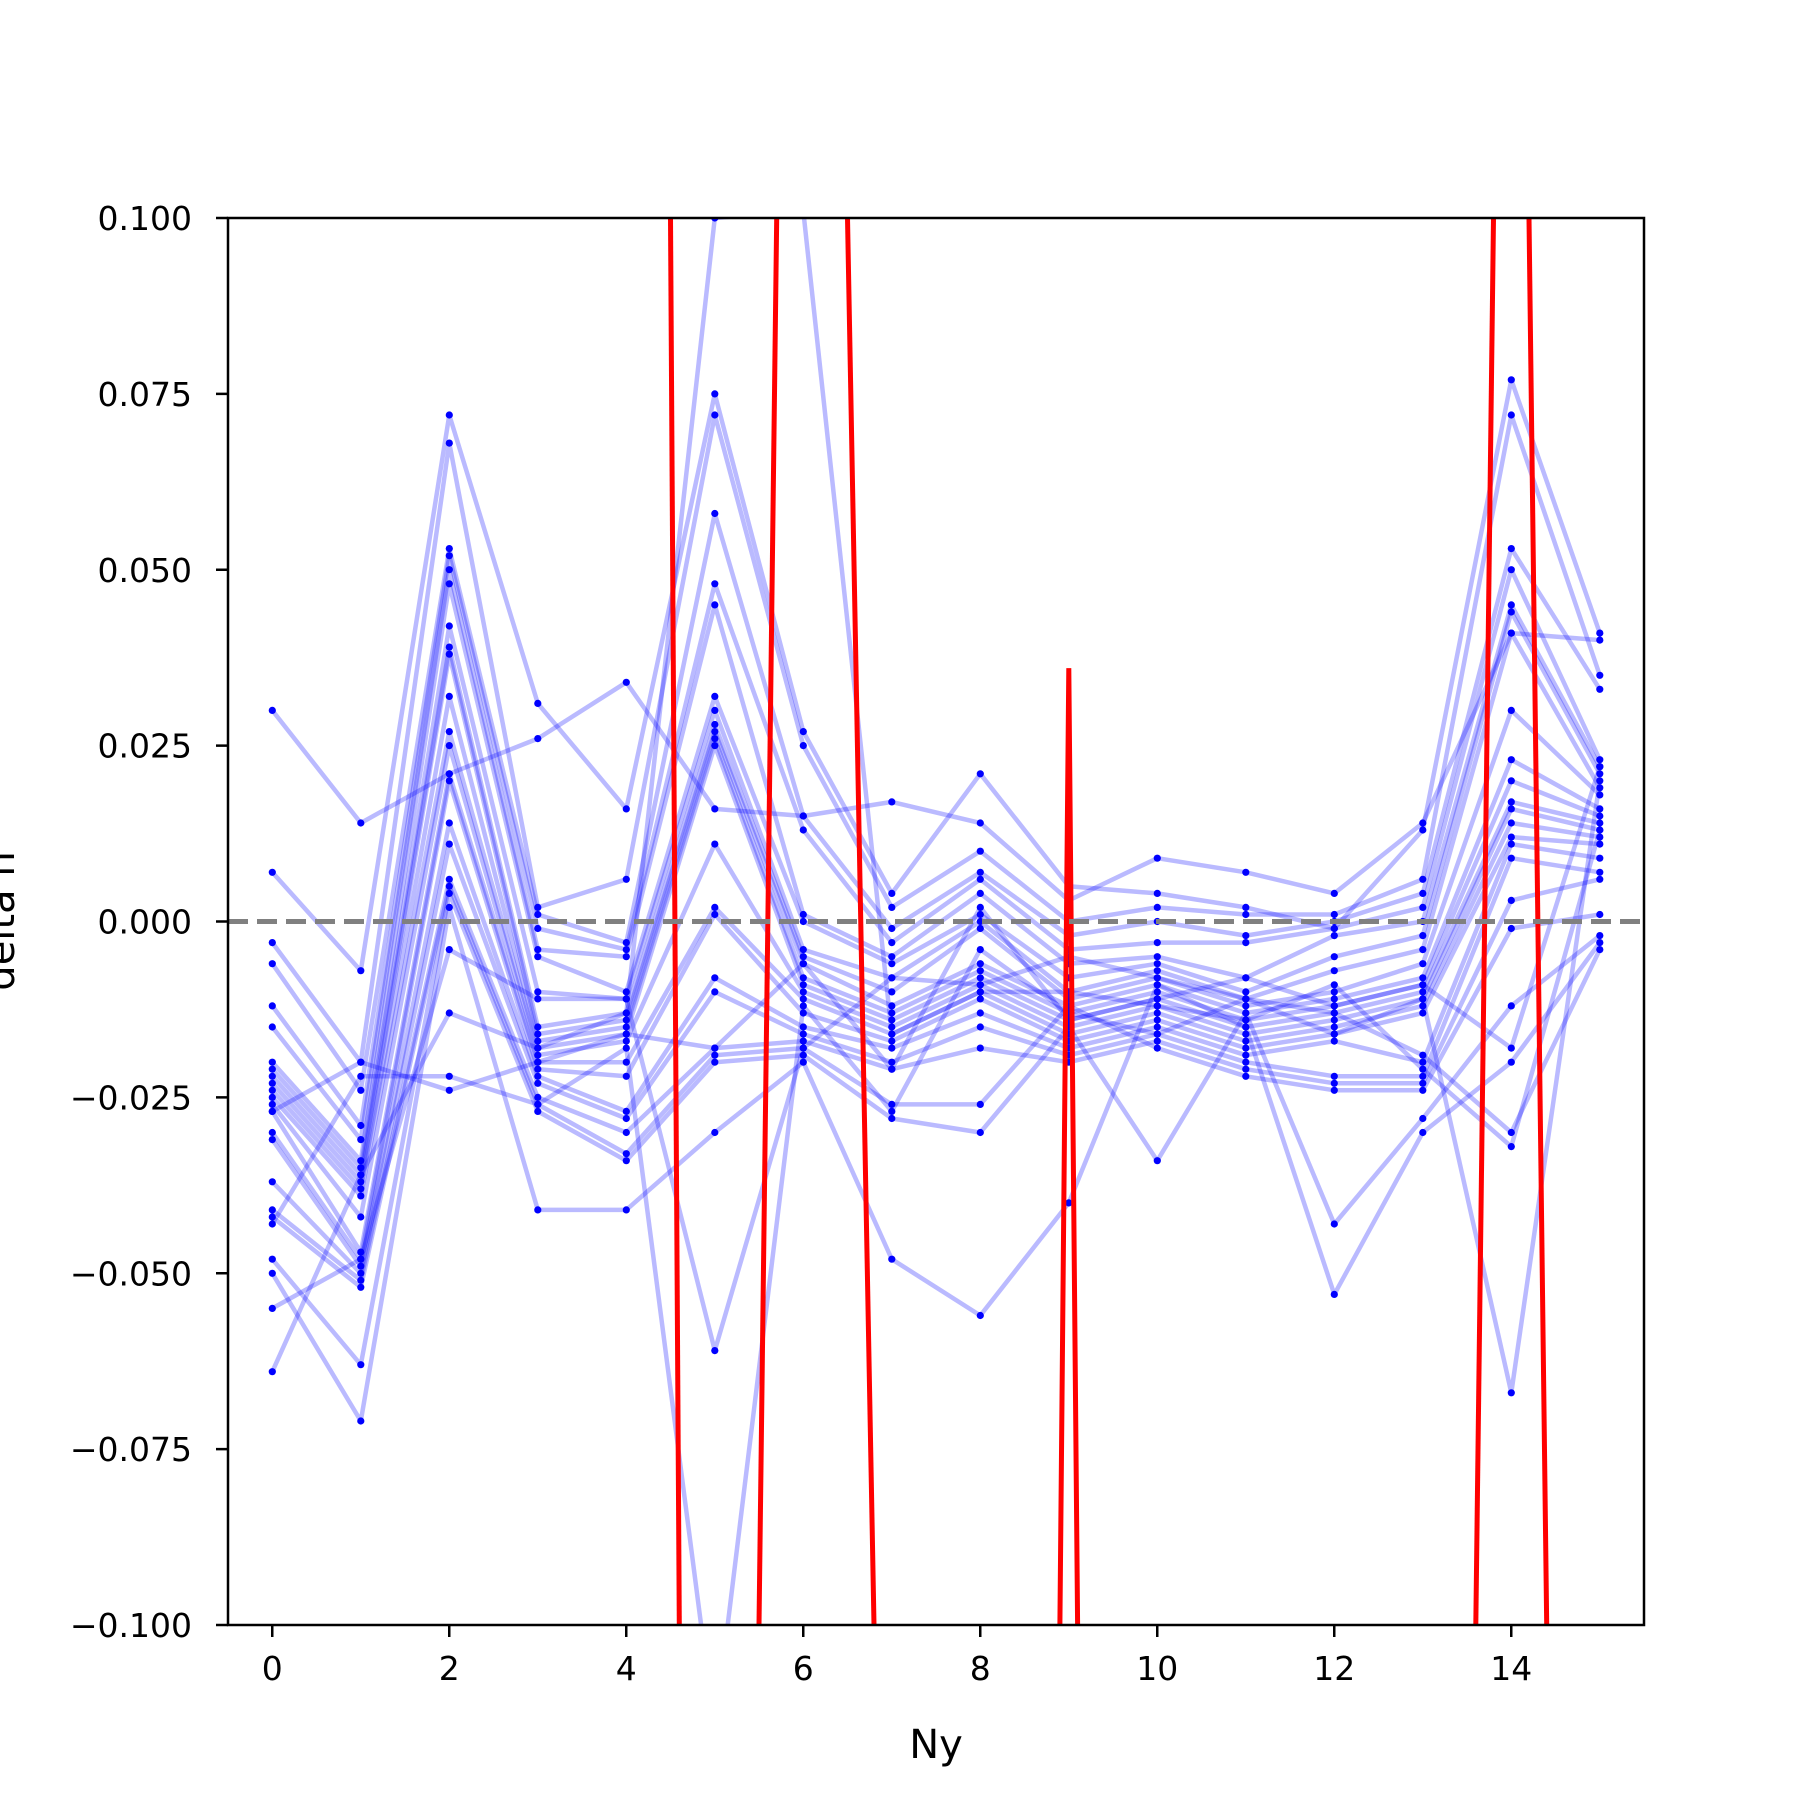 The image size is (1800, 1800). I want to click on x-tick-label: 14, so click(1511, 1668).